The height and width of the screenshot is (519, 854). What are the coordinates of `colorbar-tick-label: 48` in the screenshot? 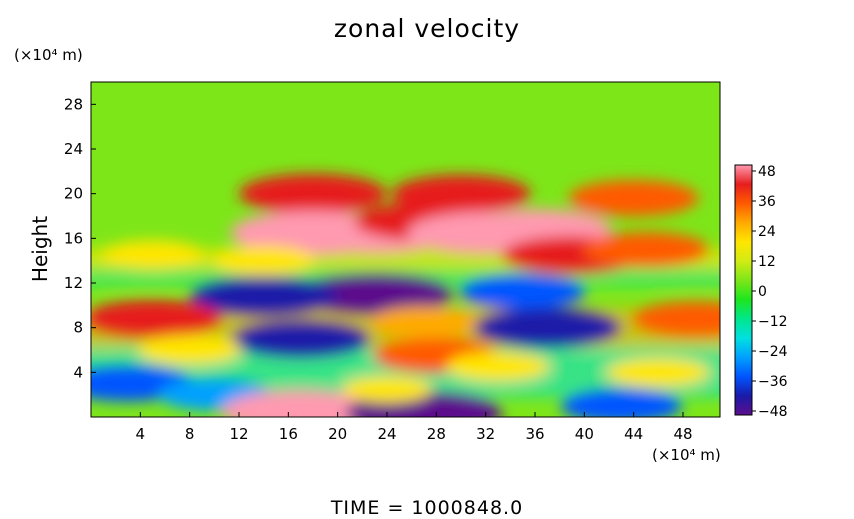 It's located at (767, 172).